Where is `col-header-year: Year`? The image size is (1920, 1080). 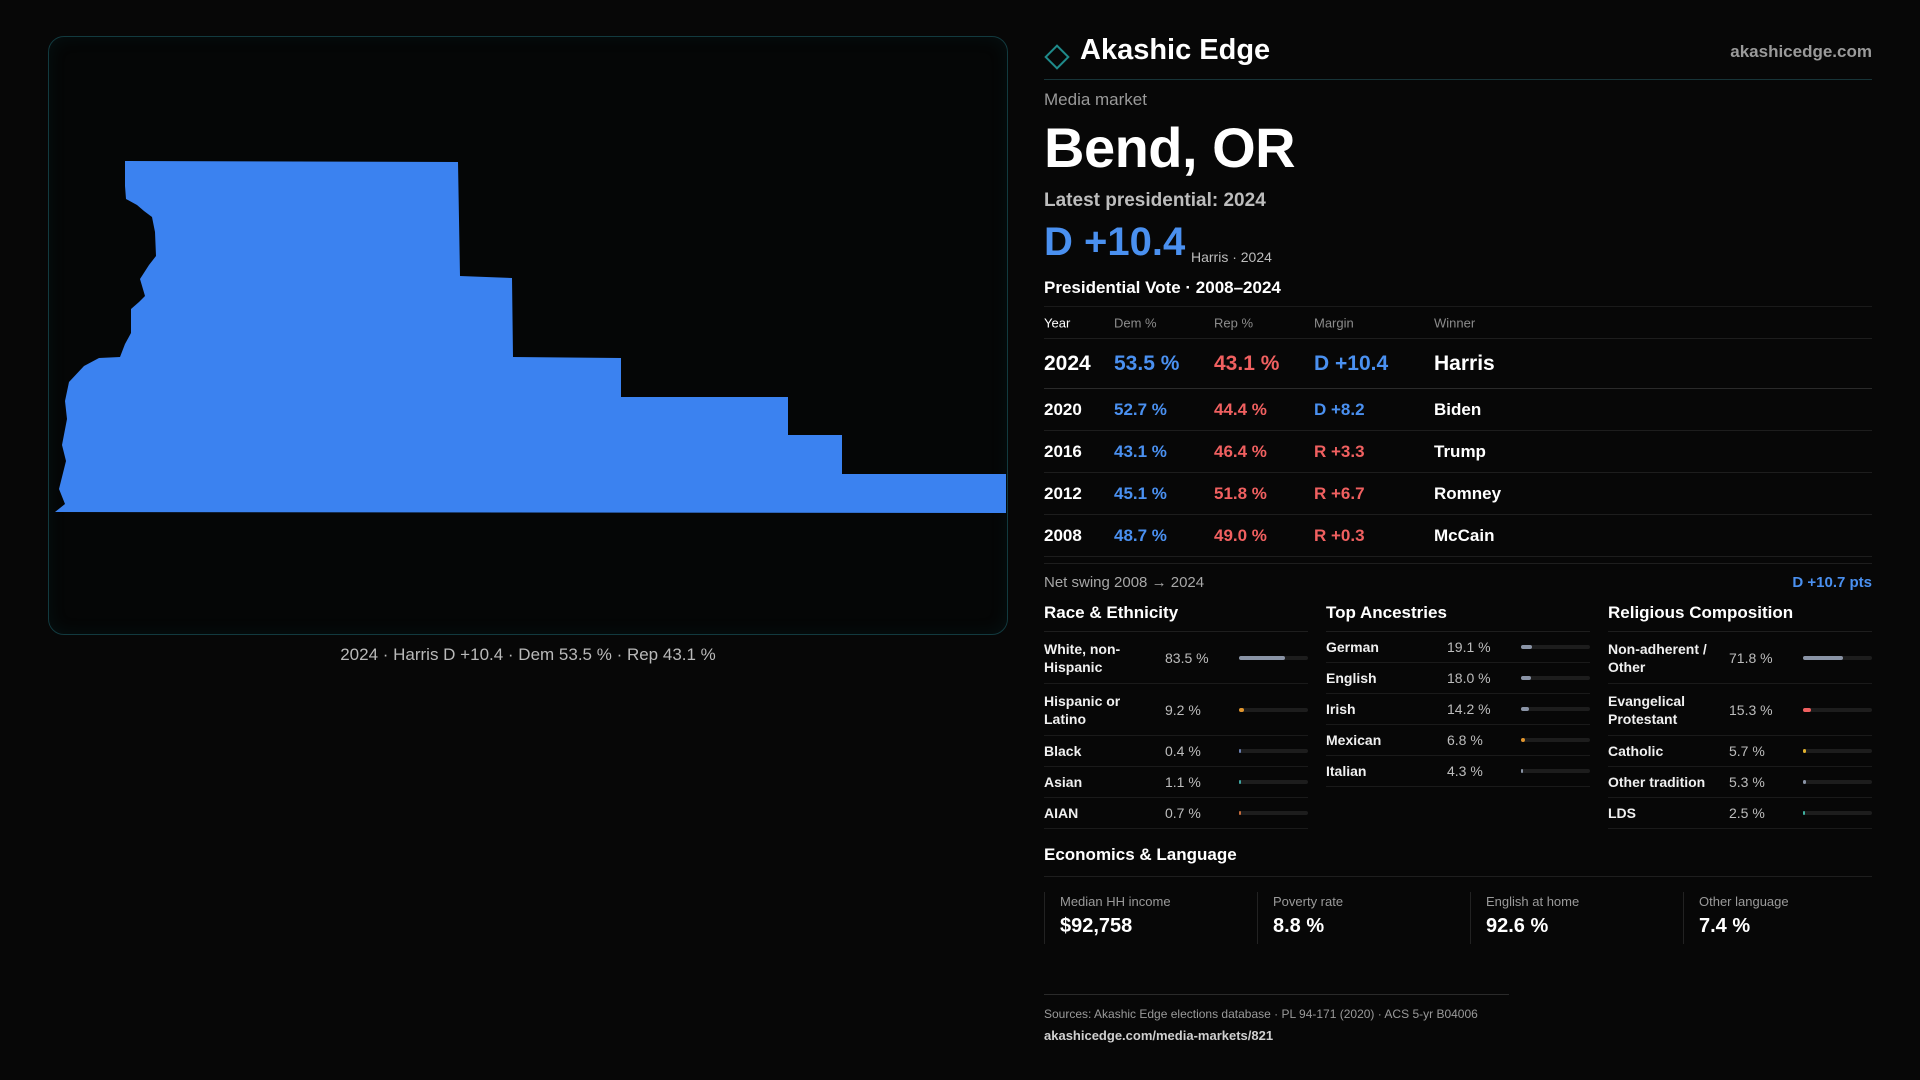
col-header-year: Year is located at coordinates (1057, 323).